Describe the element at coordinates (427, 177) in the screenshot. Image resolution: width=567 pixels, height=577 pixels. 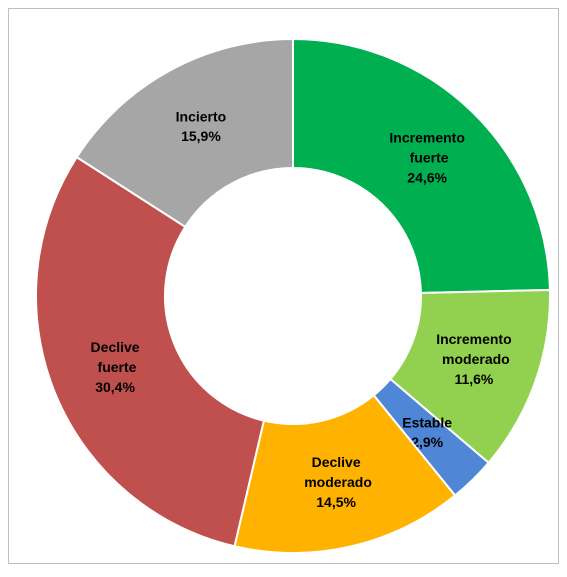
I see `value-label: 24,6%` at that location.